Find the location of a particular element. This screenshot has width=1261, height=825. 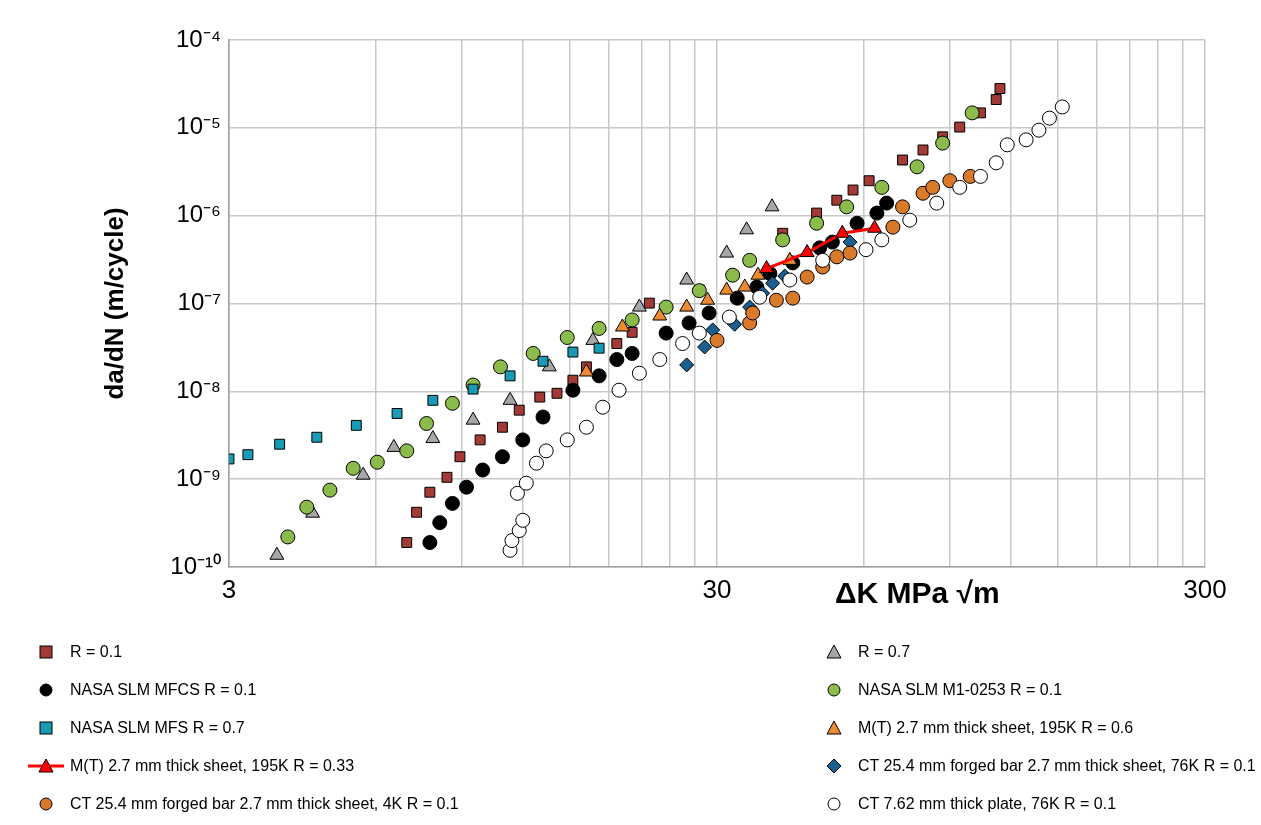

legend-label: CT 25.4 mm forged bar 2.7 mm thick sheet, 76K R = 0.1 is located at coordinates (1057, 766).